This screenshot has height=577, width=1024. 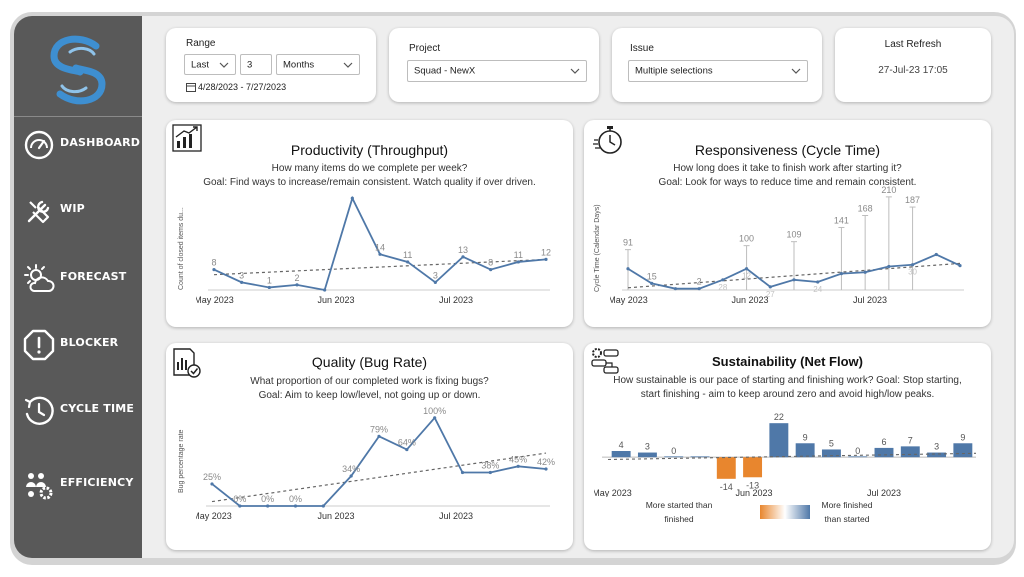 I want to click on last-refresh-label: Last Refresh, so click(x=913, y=44).